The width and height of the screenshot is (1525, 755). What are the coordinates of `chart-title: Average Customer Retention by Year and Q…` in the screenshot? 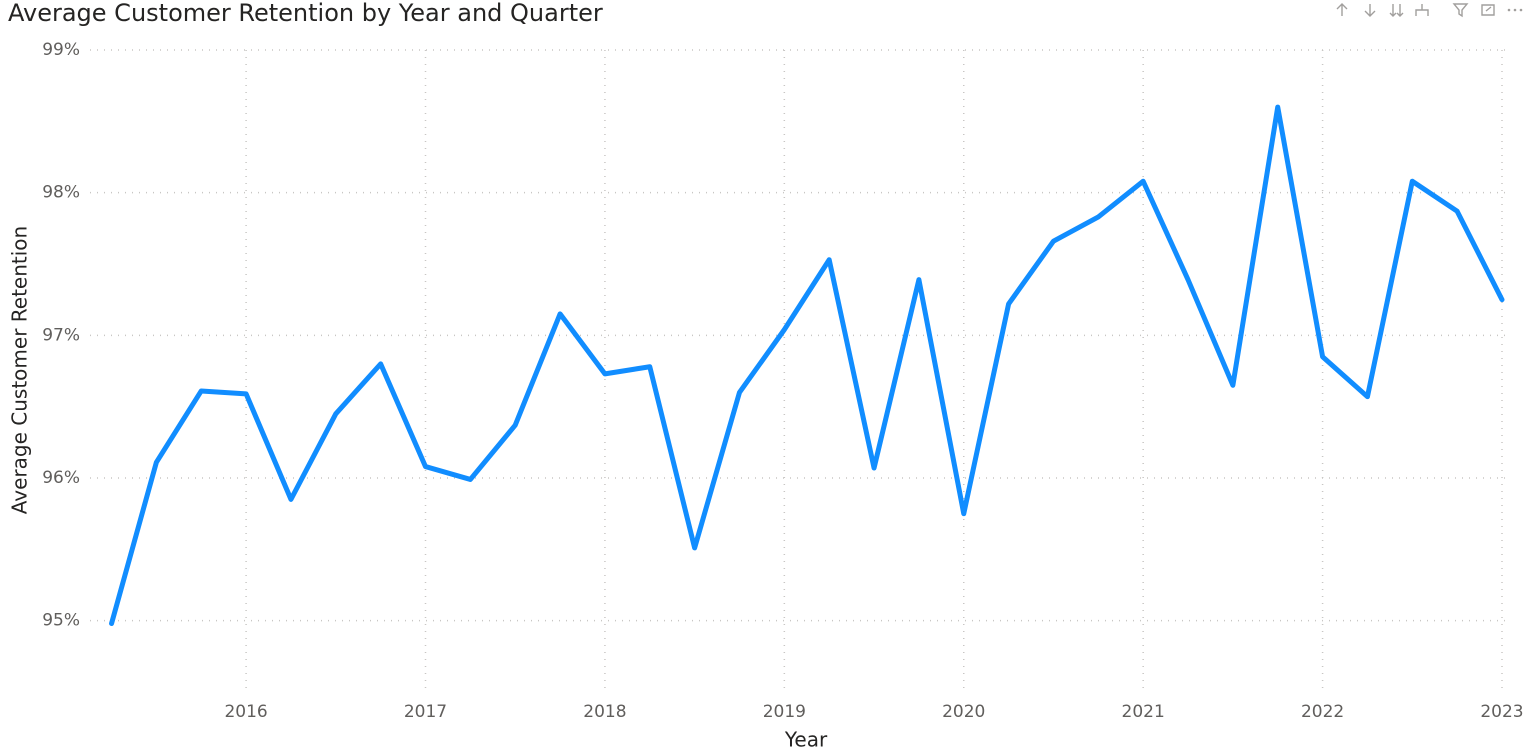 It's located at (305, 13).